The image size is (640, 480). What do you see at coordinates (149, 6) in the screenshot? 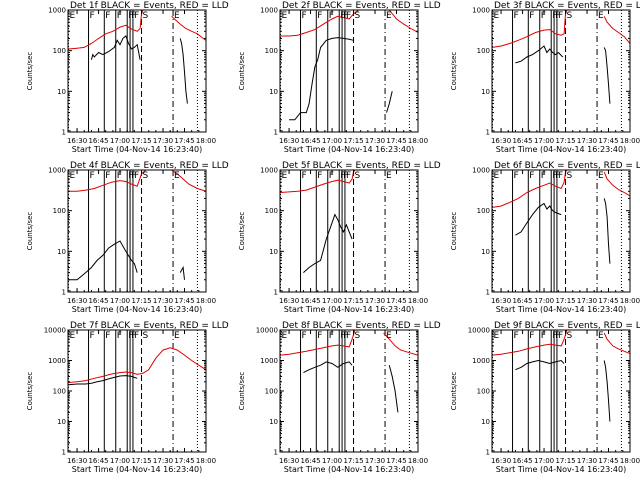
I see `panel-title: Det 1f BLACK = Events, RED = LLD` at bounding box center [149, 6].